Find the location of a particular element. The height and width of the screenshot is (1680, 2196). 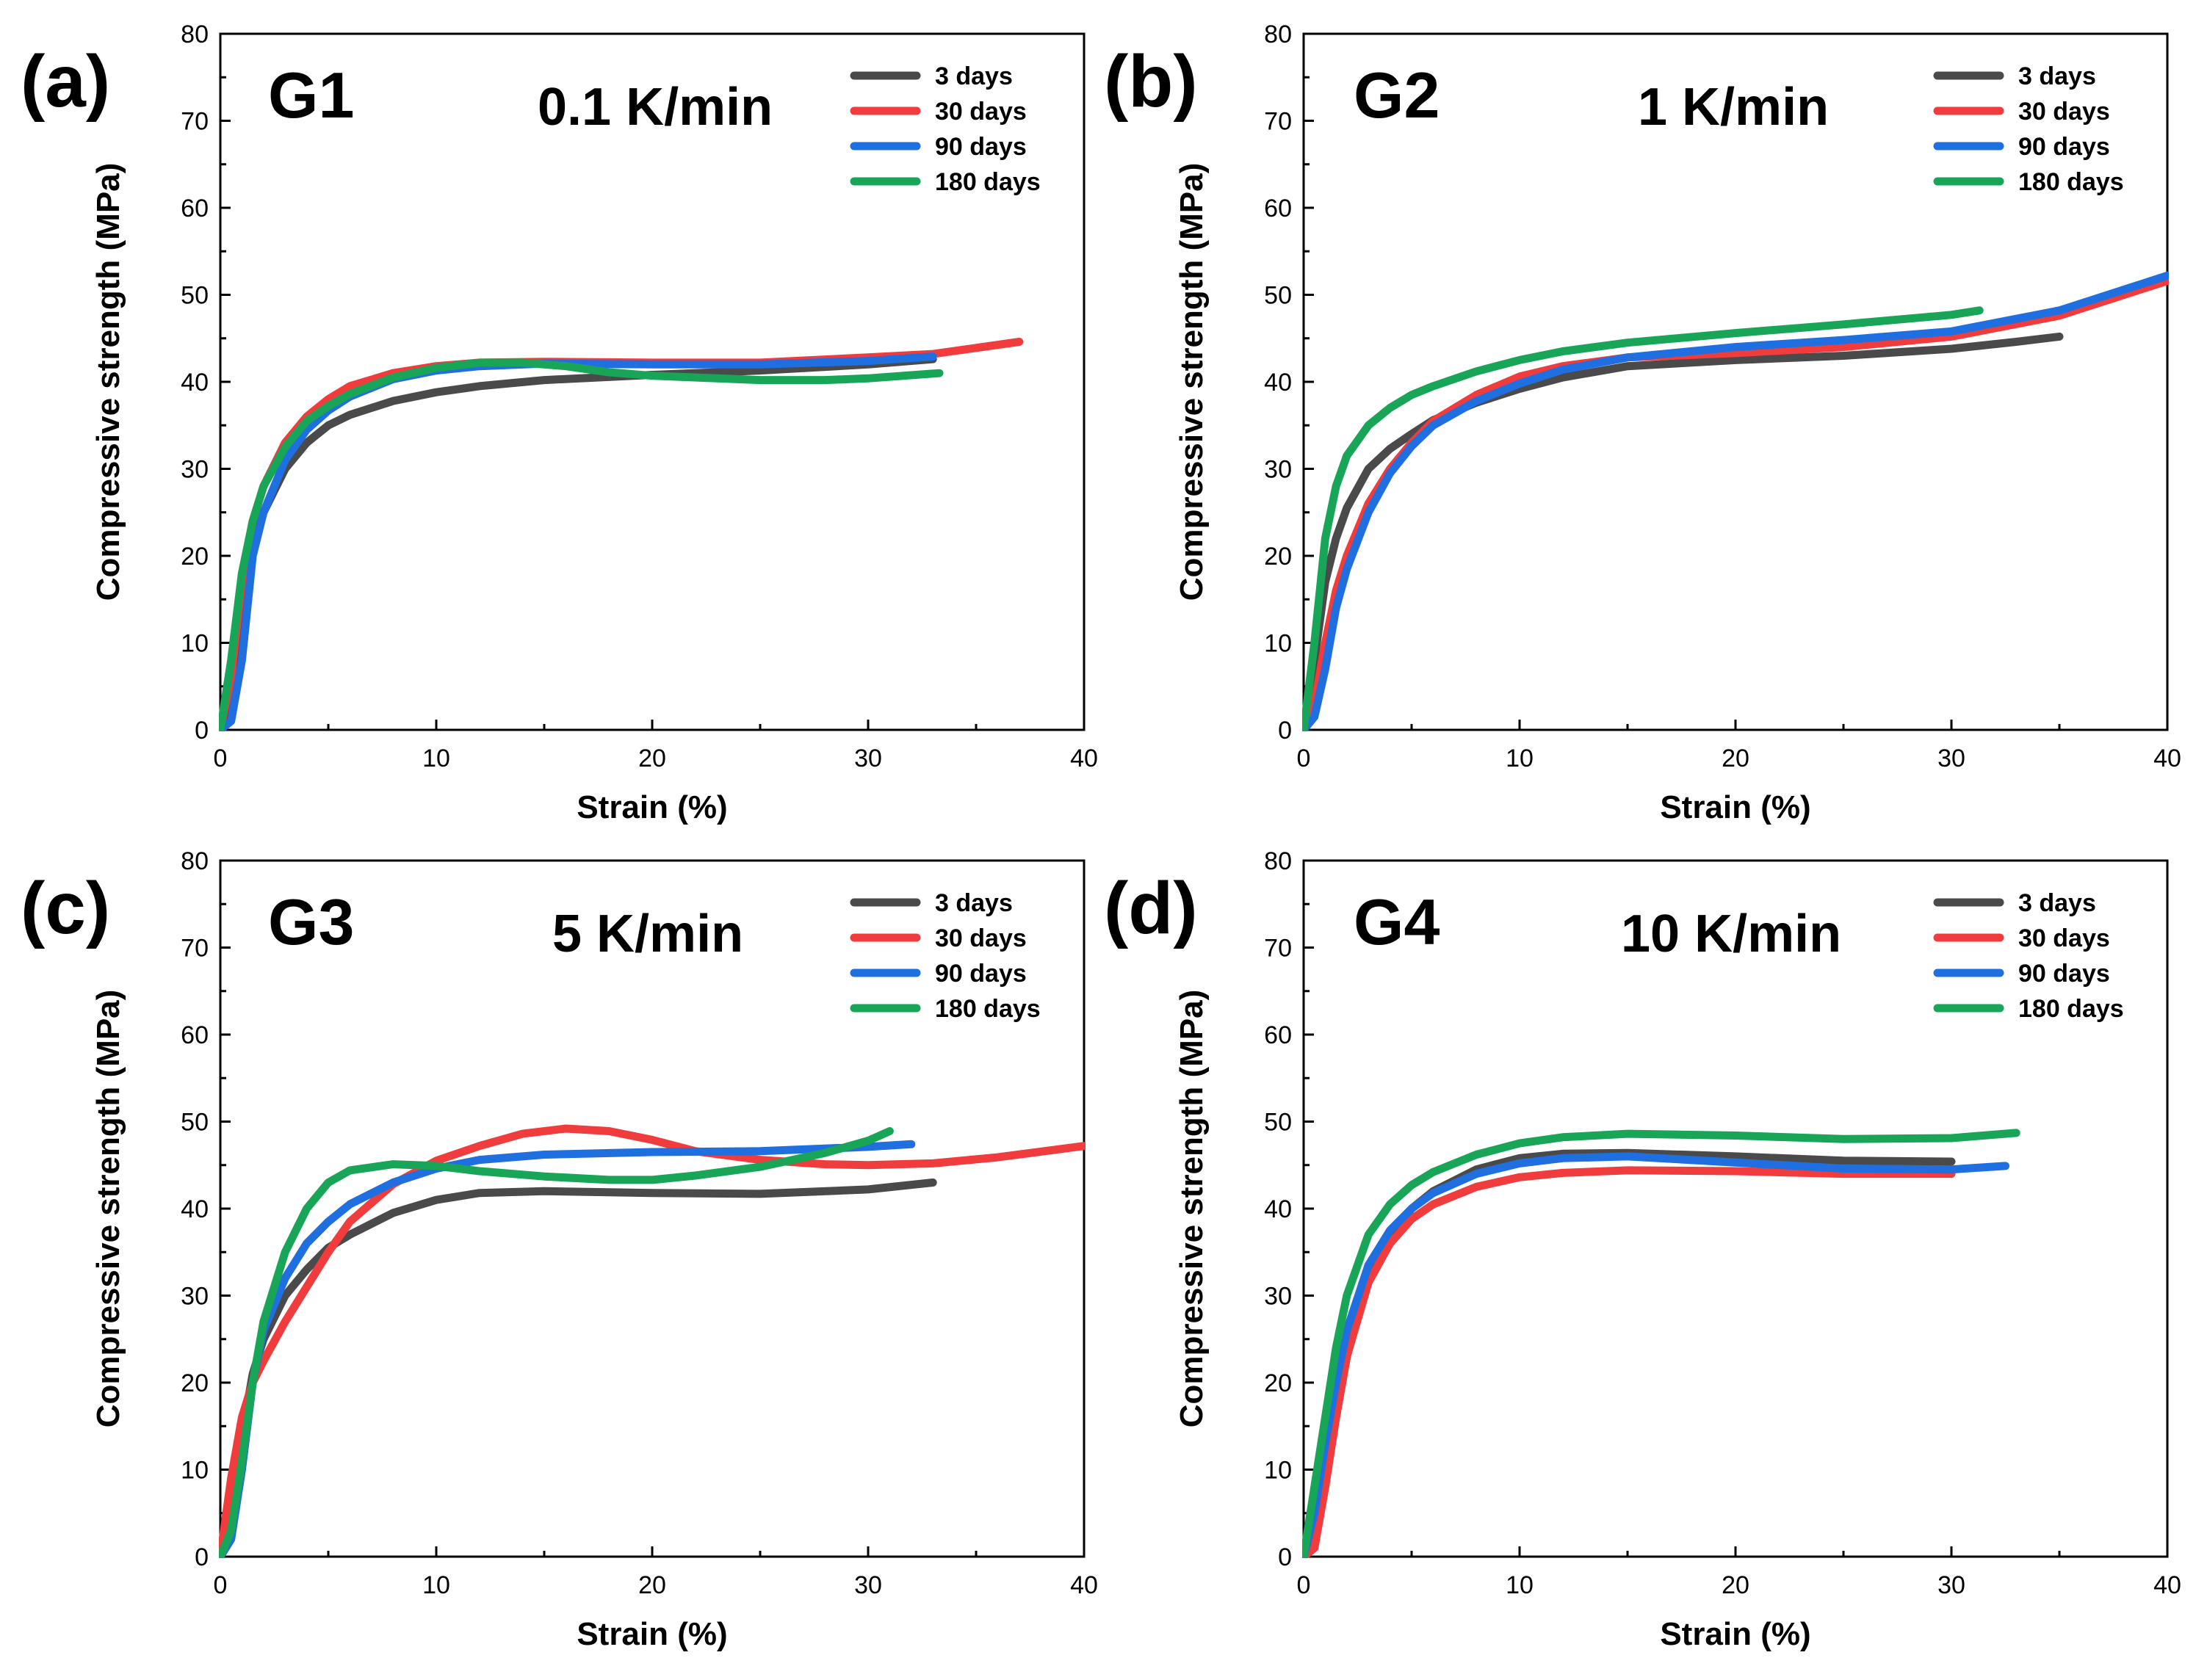

group-label: G2 is located at coordinates (1397, 95).